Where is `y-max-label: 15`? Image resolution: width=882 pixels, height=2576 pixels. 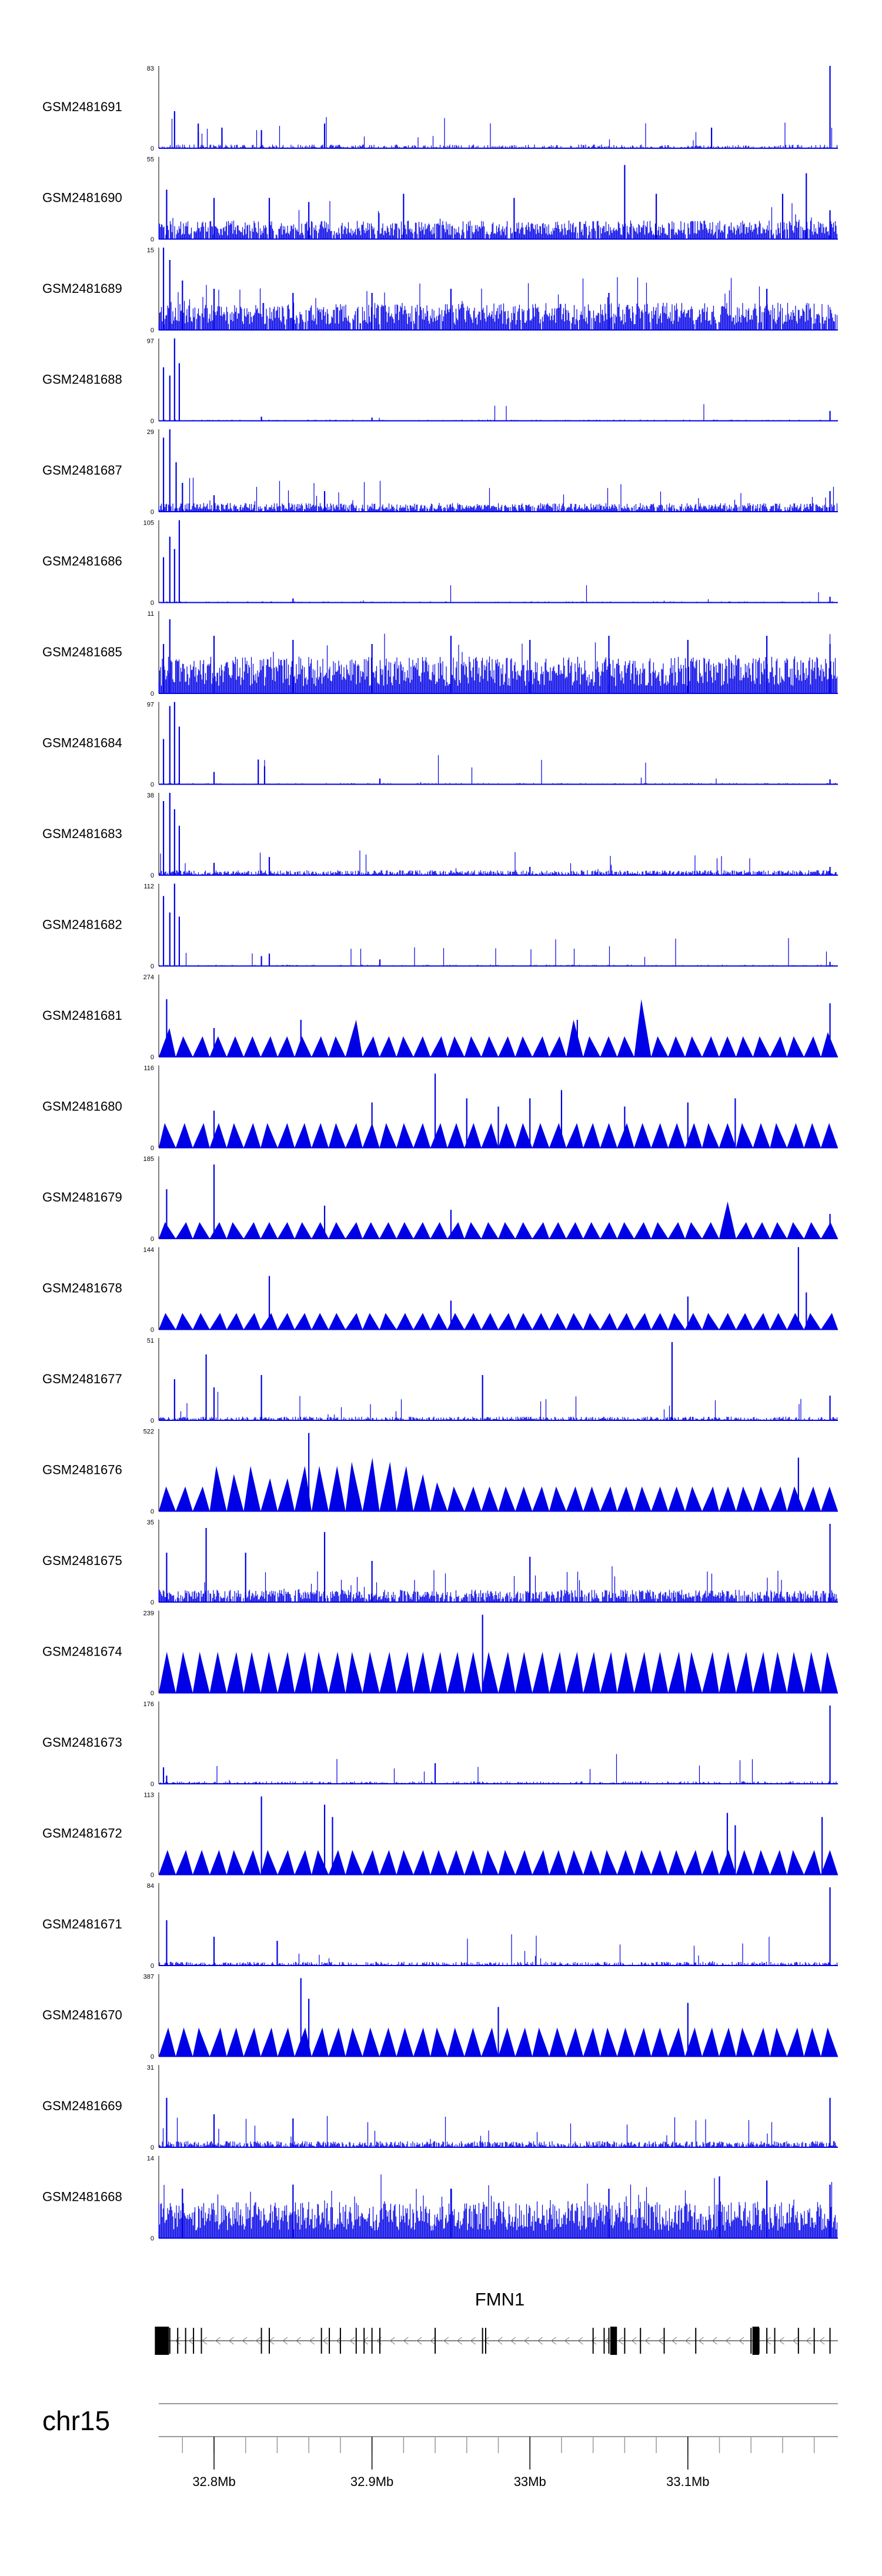 y-max-label: 15 is located at coordinates (150, 250).